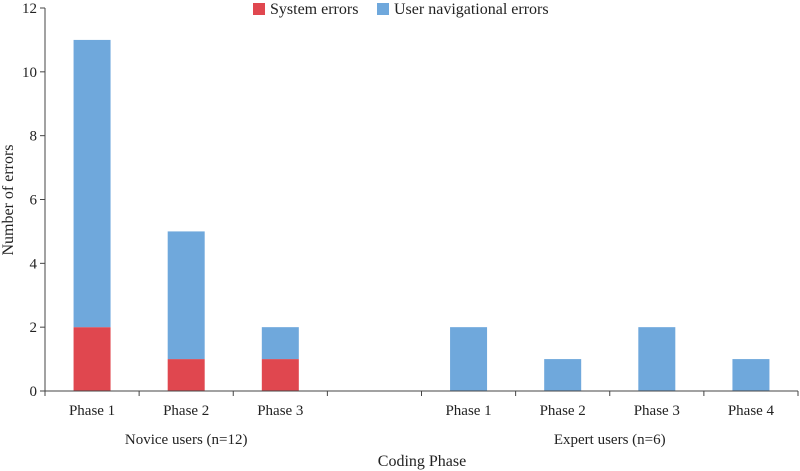 This screenshot has height=471, width=800. Describe the element at coordinates (34, 392) in the screenshot. I see `y-tick-label: 0` at that location.